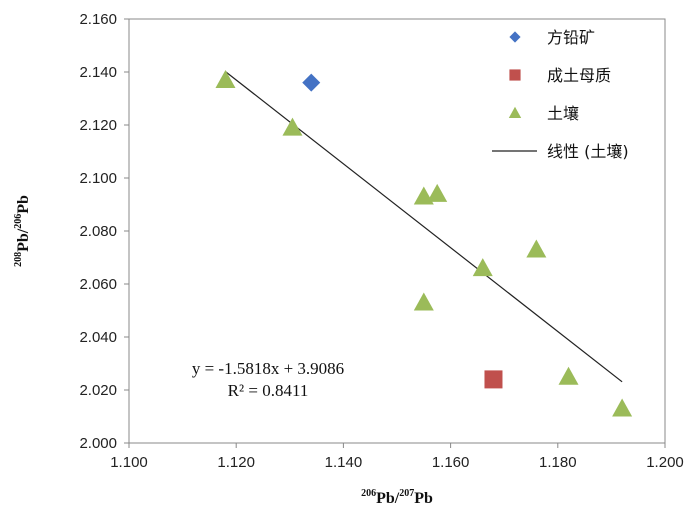 The image size is (700, 519). Describe the element at coordinates (397, 457) in the screenshot. I see `x-axis-ticks: 1.100 1.120 1.140 1.160 1.180 1.200` at that location.